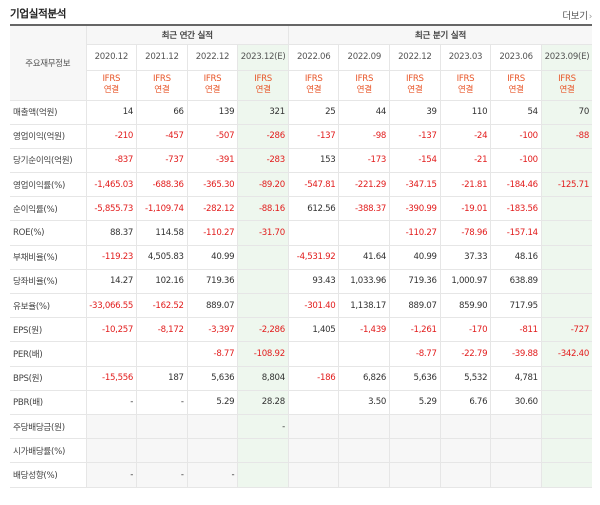 The image size is (600, 505). What do you see at coordinates (162, 282) in the screenshot?
I see `table-cell: 102.16` at bounding box center [162, 282].